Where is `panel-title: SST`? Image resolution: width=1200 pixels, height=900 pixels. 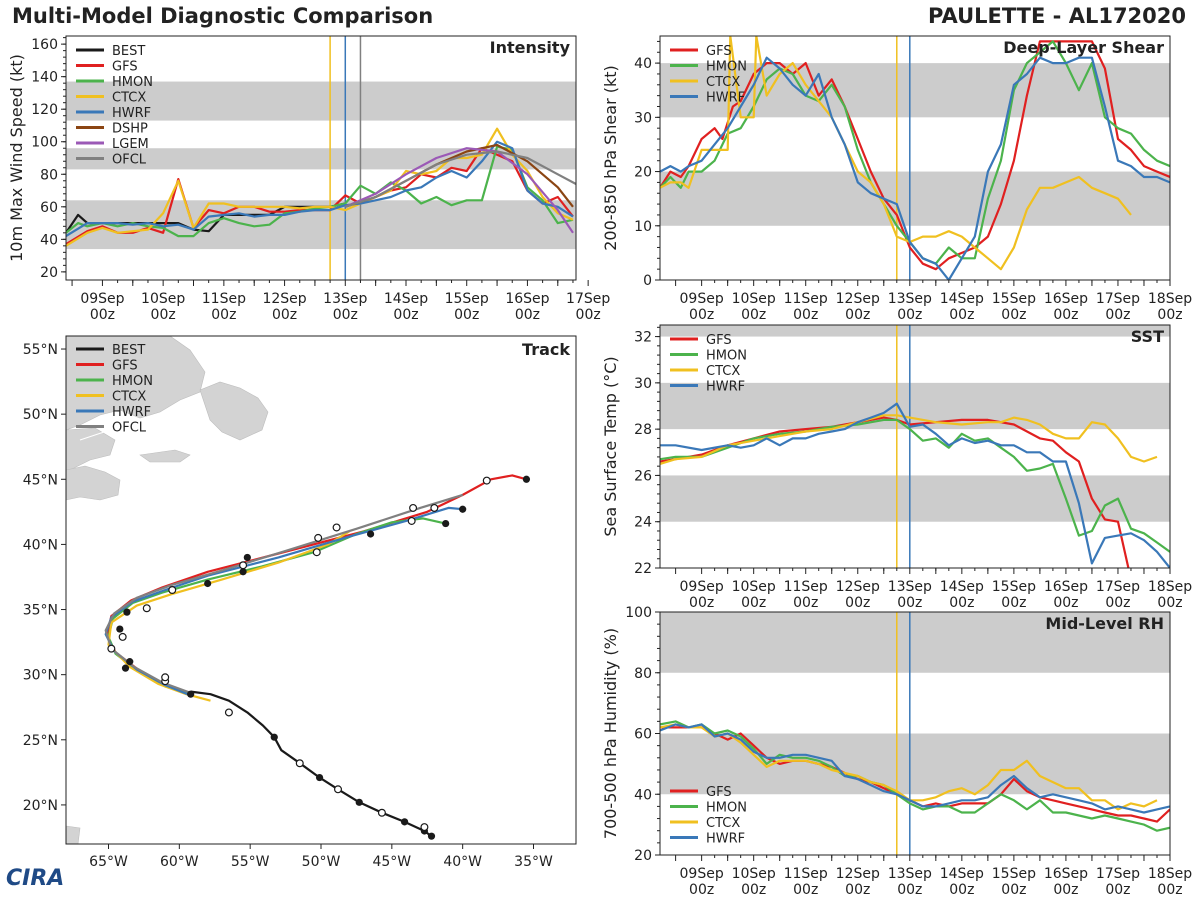 panel-title: SST is located at coordinates (1147, 336).